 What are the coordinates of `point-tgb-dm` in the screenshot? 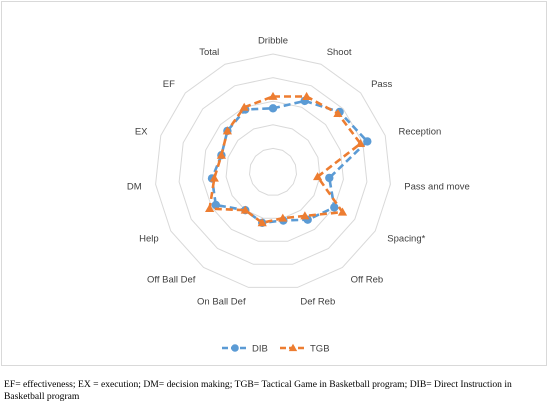 It's located at (214, 177).